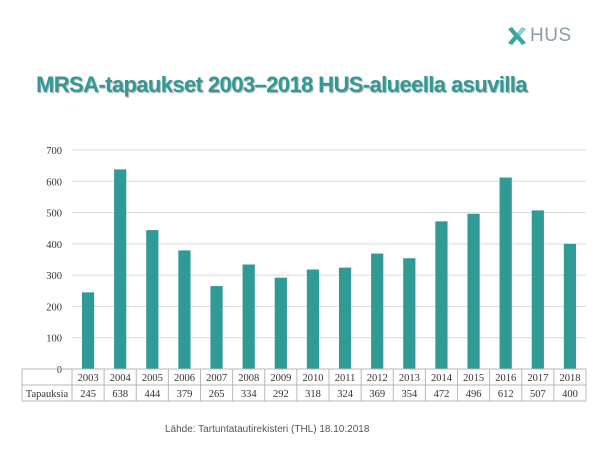 This screenshot has height=450, width=600. Describe the element at coordinates (54, 339) in the screenshot. I see `y-tick-label: 100` at that location.